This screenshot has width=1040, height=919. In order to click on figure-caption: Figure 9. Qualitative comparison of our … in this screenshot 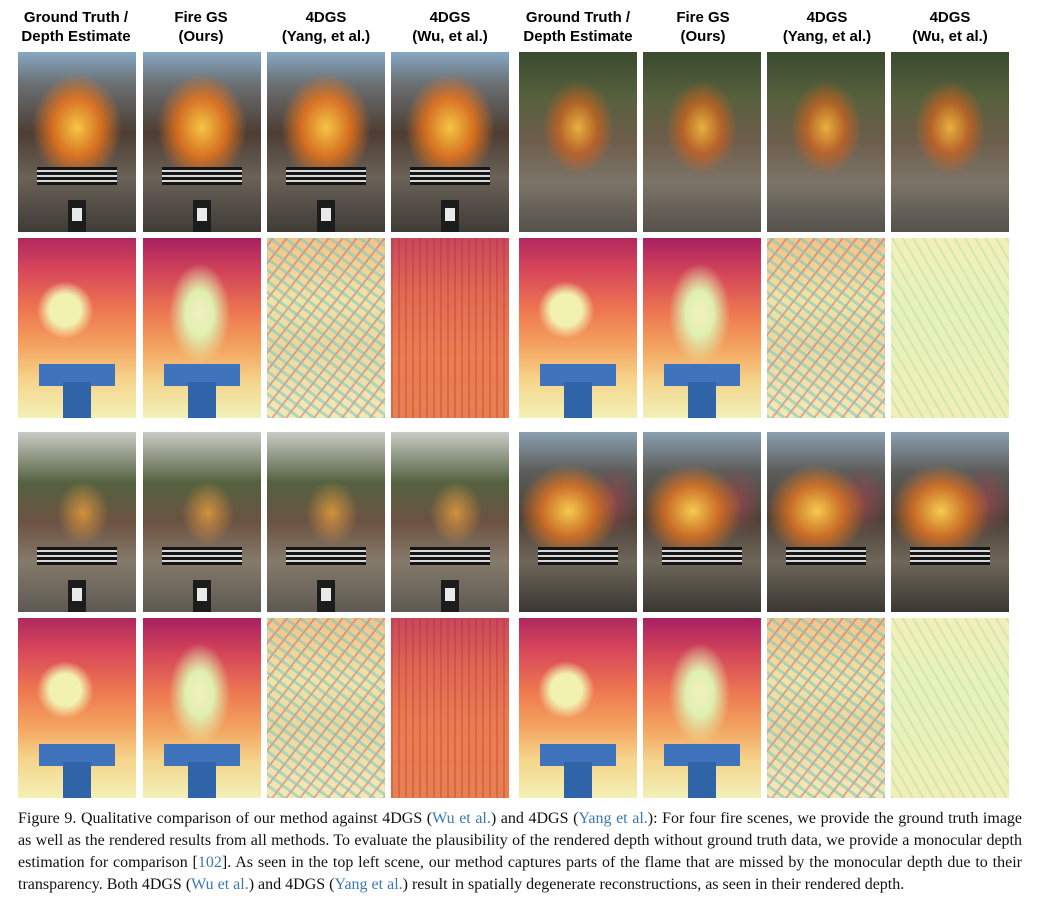, I will do `click(520, 852)`.